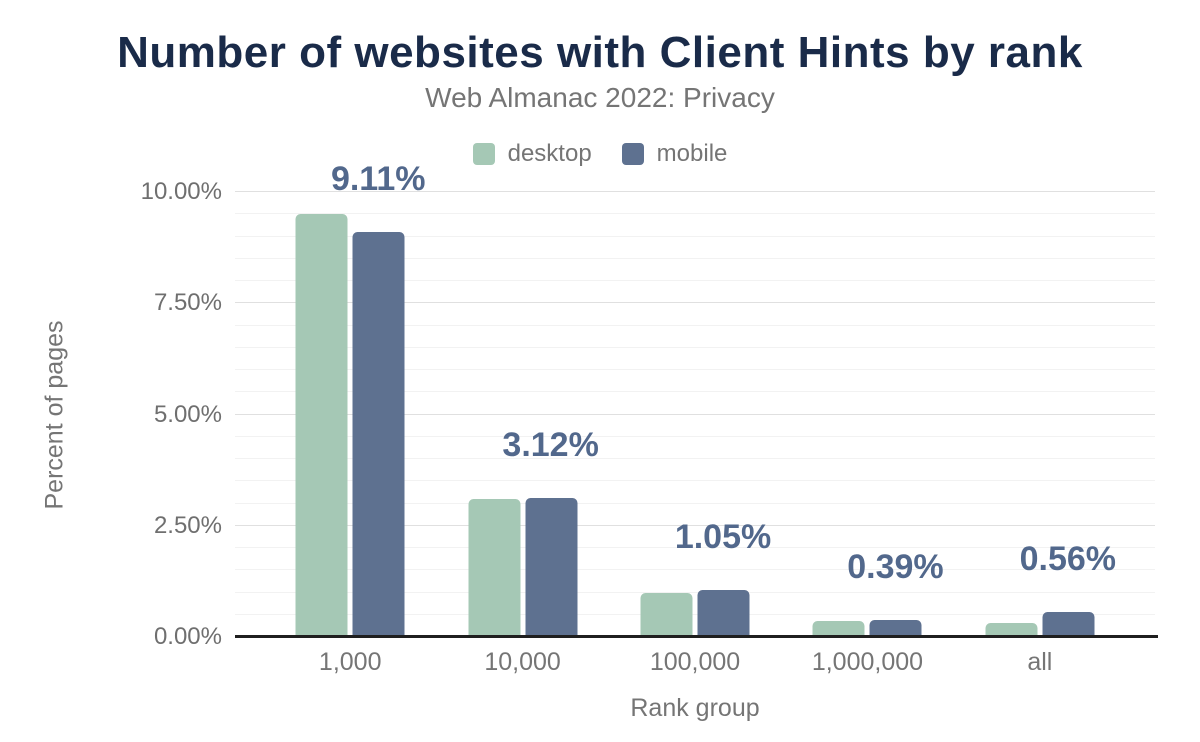 Image resolution: width=1200 pixels, height=742 pixels. What do you see at coordinates (695, 214) in the screenshot?
I see `gridline-9.5` at bounding box center [695, 214].